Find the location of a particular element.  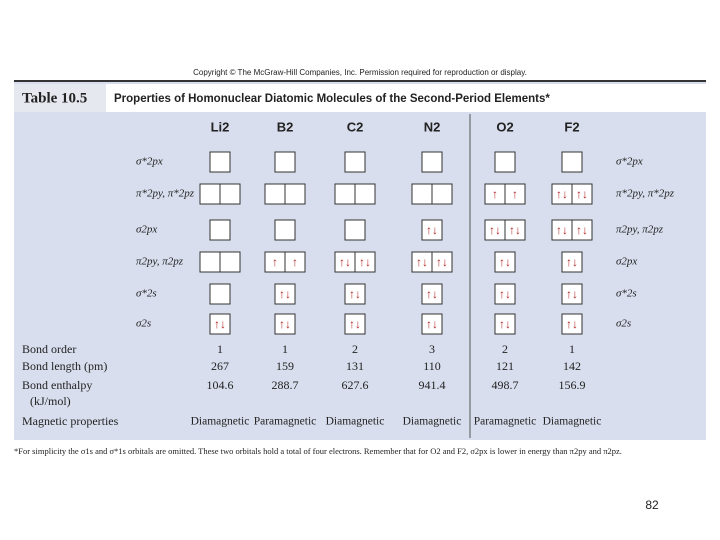

page-number: 82 is located at coordinates (652, 505).